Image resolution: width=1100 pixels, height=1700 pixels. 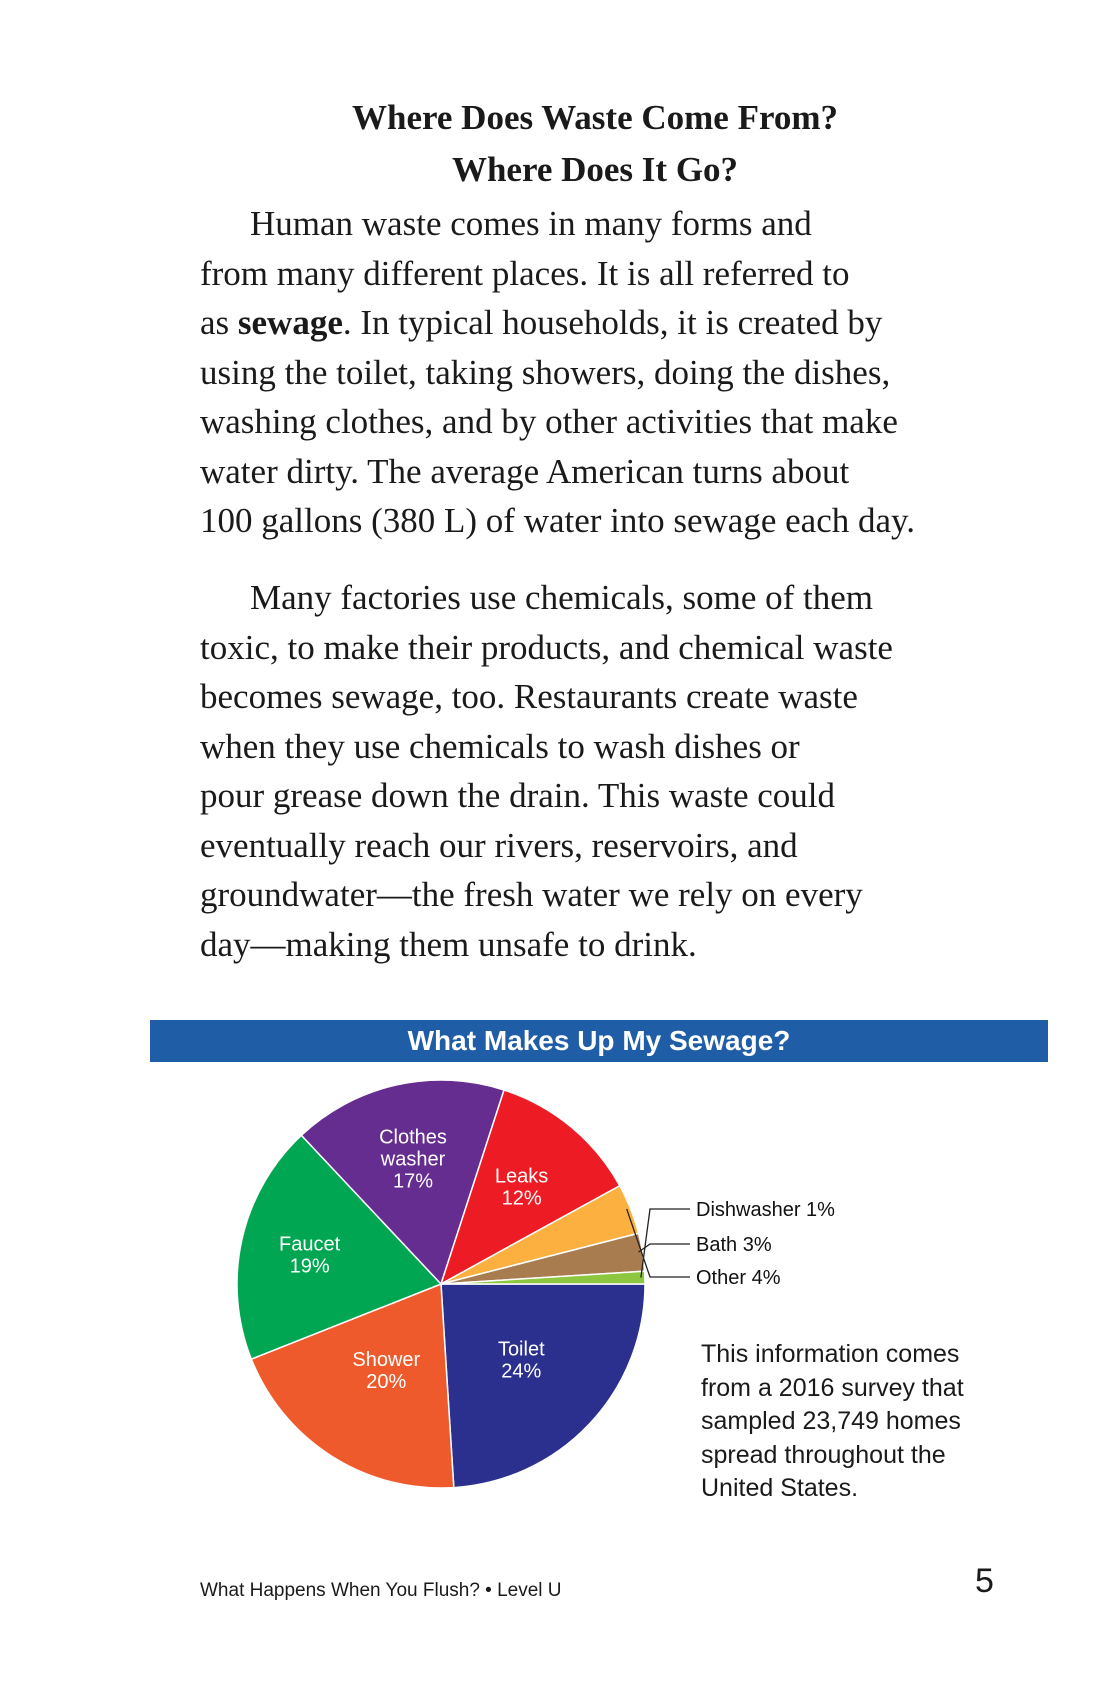 What do you see at coordinates (351, 322) in the screenshot?
I see `line-punct: .` at bounding box center [351, 322].